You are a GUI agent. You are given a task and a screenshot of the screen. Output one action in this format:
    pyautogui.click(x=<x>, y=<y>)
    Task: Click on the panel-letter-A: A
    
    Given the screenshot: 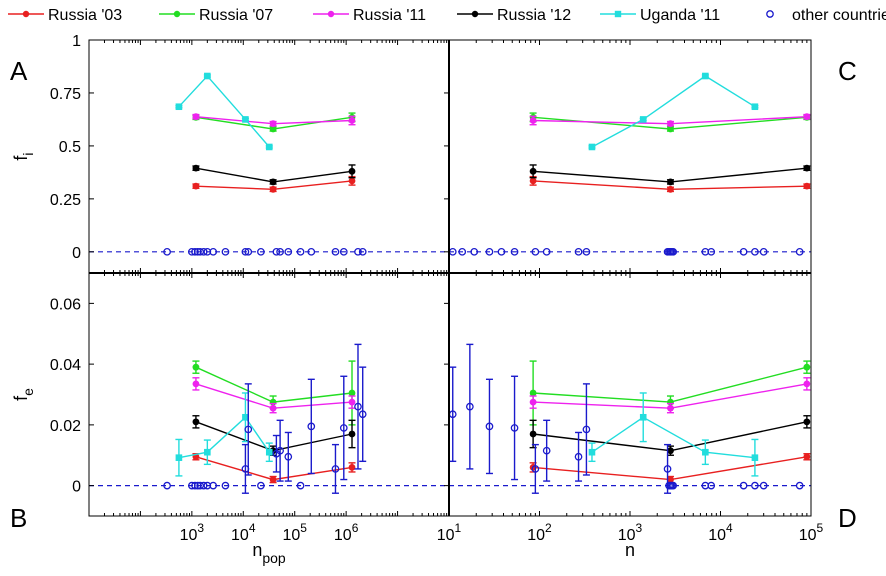 What is the action you would take?
    pyautogui.click(x=19, y=71)
    